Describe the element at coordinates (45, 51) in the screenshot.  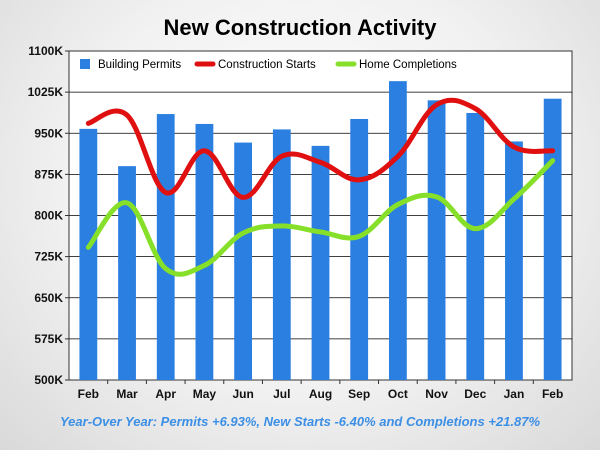
I see `y-tick-label: 1100K` at that location.